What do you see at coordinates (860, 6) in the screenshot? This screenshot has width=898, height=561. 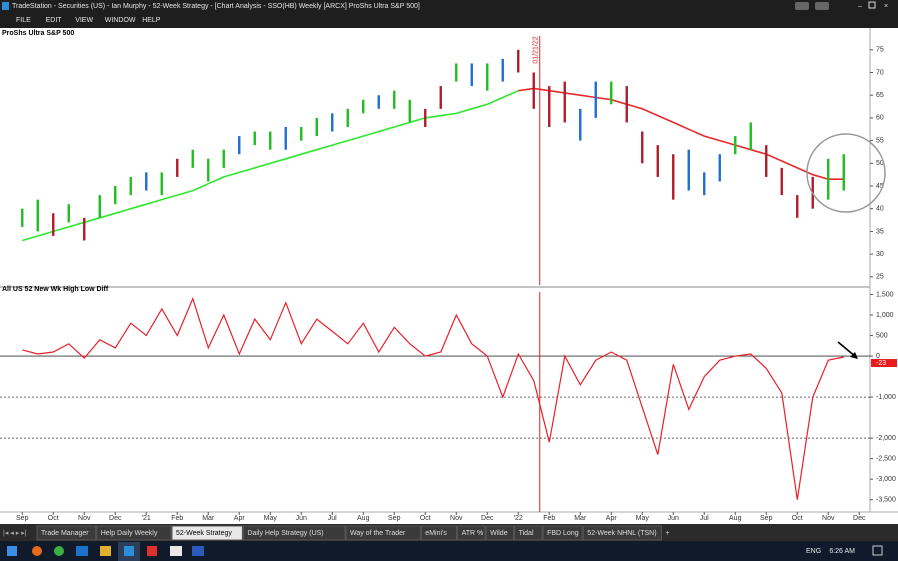 I see `minimize-button: –` at bounding box center [860, 6].